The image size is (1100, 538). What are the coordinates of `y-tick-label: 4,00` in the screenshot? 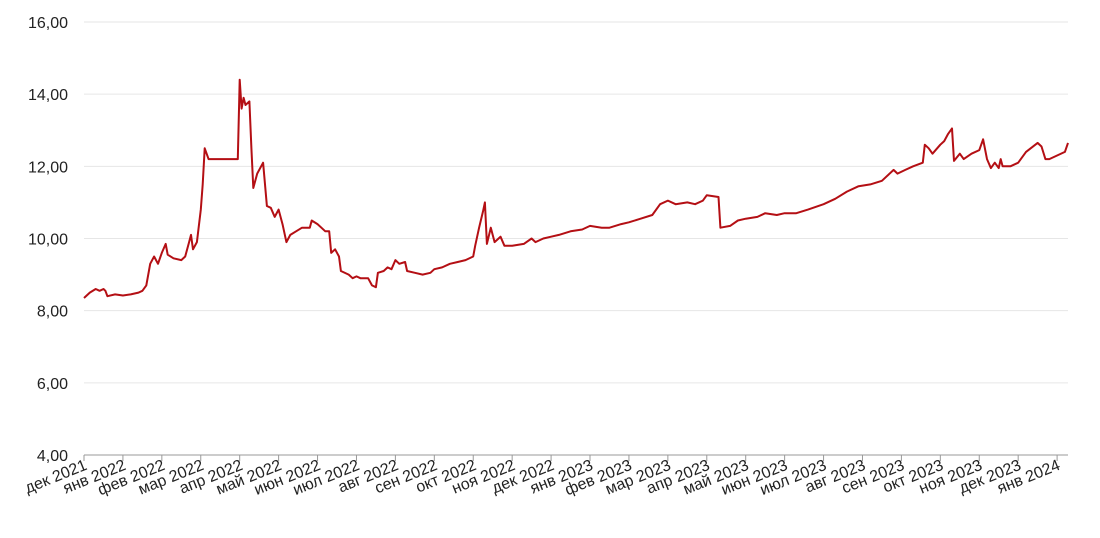 It's located at (52, 456).